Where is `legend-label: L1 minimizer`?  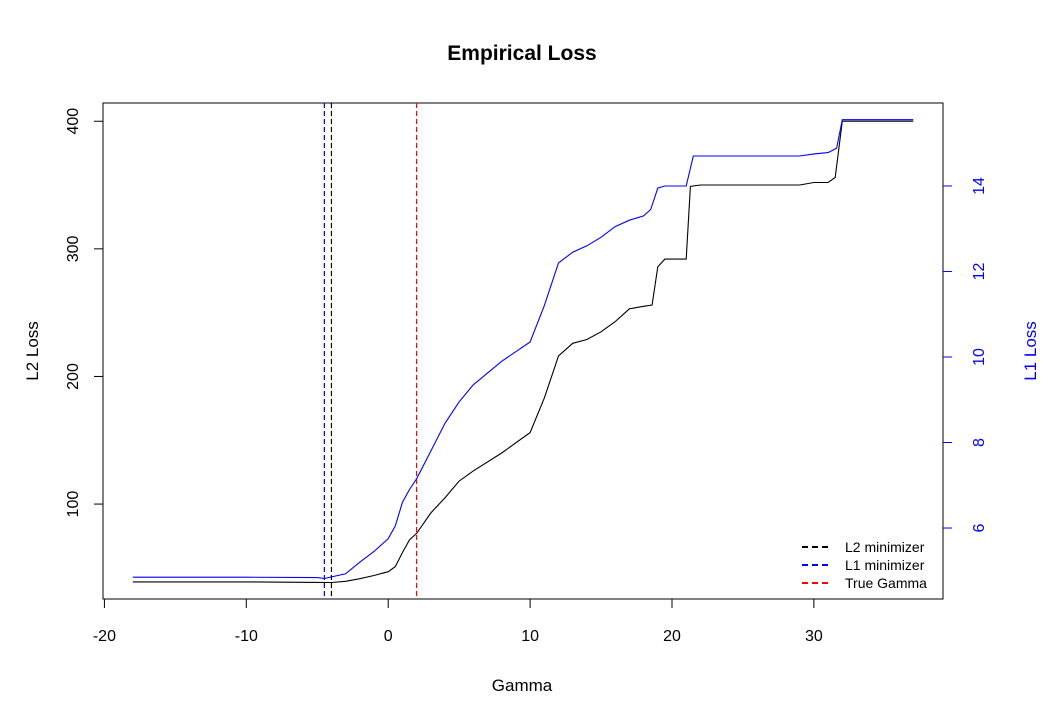 legend-label: L1 minimizer is located at coordinates (885, 565).